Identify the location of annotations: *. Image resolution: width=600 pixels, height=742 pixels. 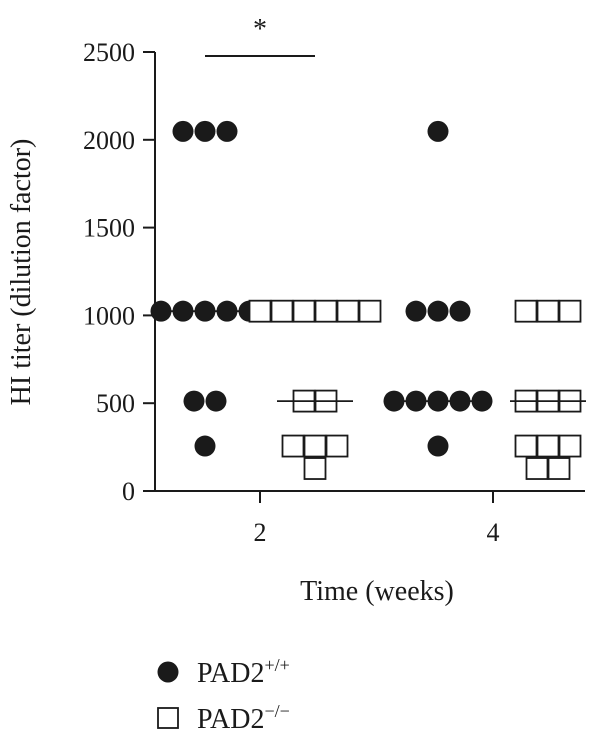
(260, 35).